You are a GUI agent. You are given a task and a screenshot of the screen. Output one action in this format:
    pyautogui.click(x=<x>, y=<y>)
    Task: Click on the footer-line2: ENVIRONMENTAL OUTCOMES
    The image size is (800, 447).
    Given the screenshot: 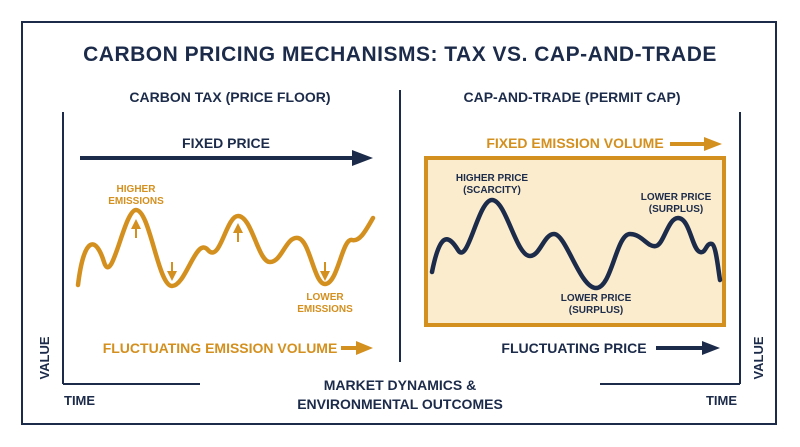 What is the action you would take?
    pyautogui.click(x=400, y=404)
    